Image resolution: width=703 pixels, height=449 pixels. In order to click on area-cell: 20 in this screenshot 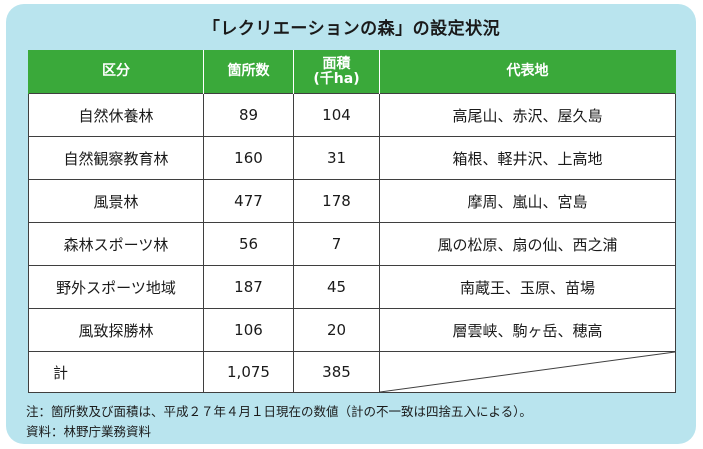, I will do `click(336, 330)`.